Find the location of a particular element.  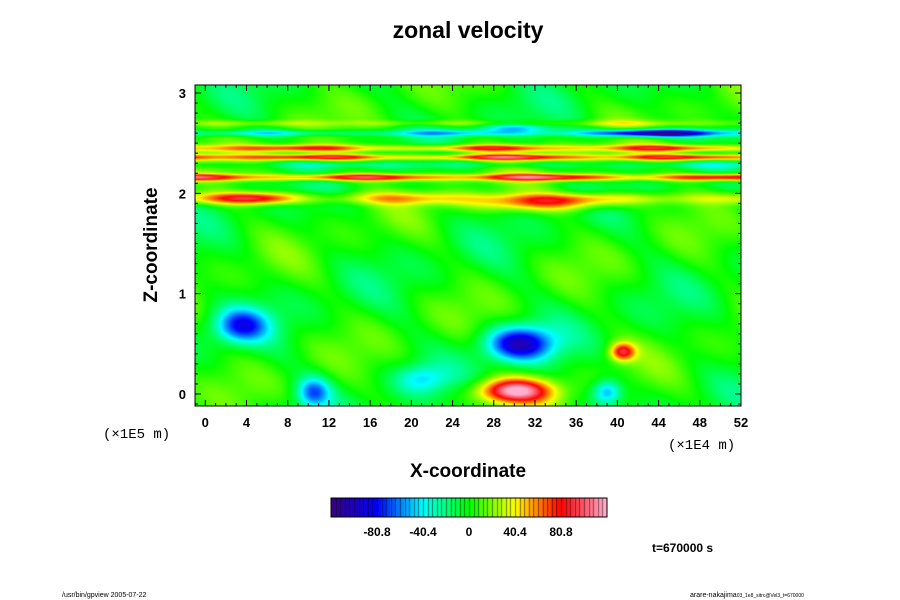

colorbar-tick-label: 0 is located at coordinates (469, 532).